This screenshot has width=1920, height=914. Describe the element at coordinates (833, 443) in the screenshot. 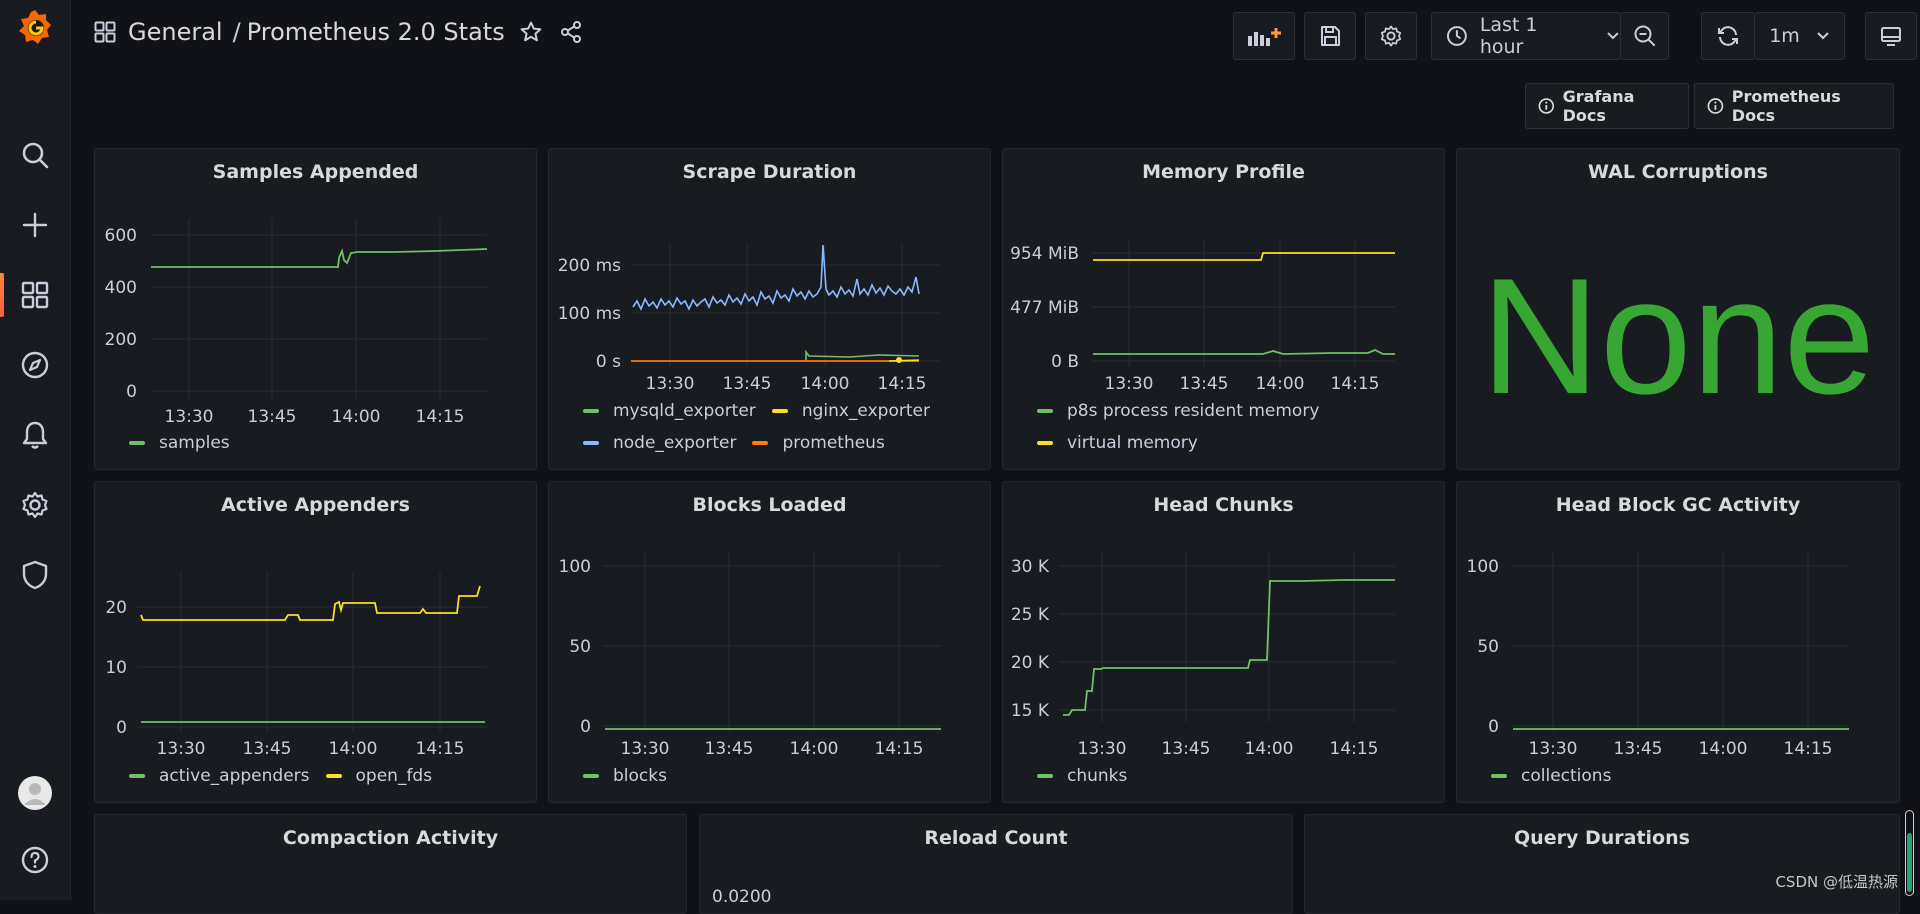

I see `legend-item: prometheus` at that location.